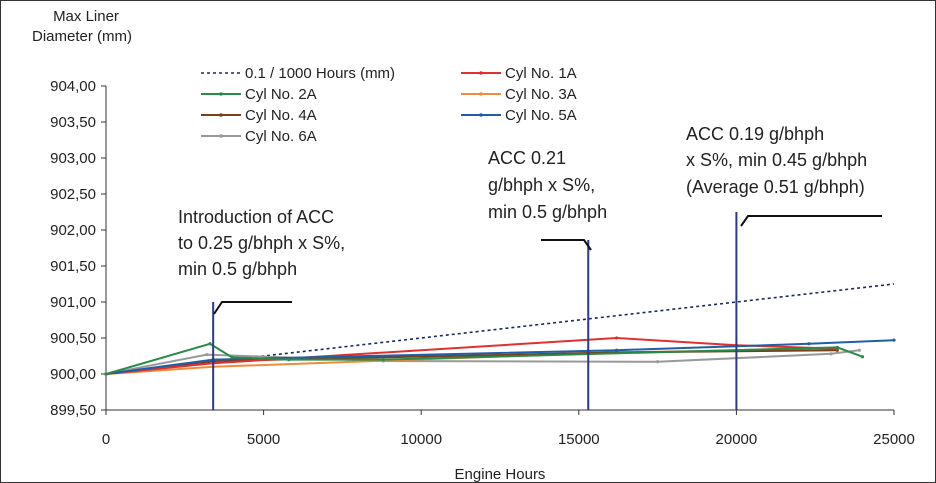  I want to click on annotation-3-line-2: x S%, min 0.45 g/bhph, so click(776, 160).